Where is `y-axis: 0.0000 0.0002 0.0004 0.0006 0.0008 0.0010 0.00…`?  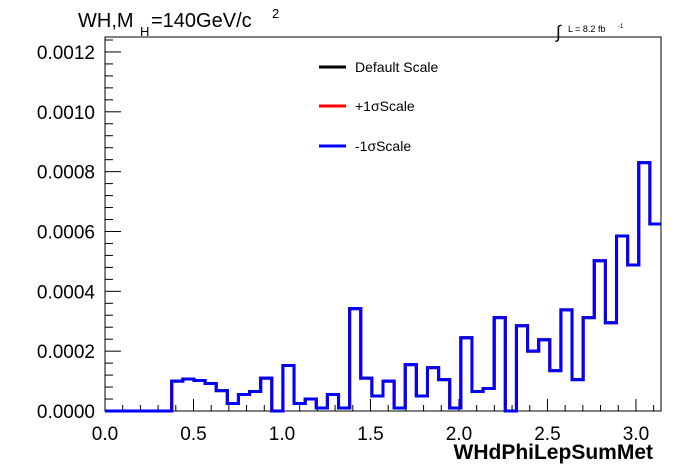
y-axis: 0.0000 0.0002 0.0004 0.0006 0.0008 0.0010 0.00… is located at coordinates (79, 230).